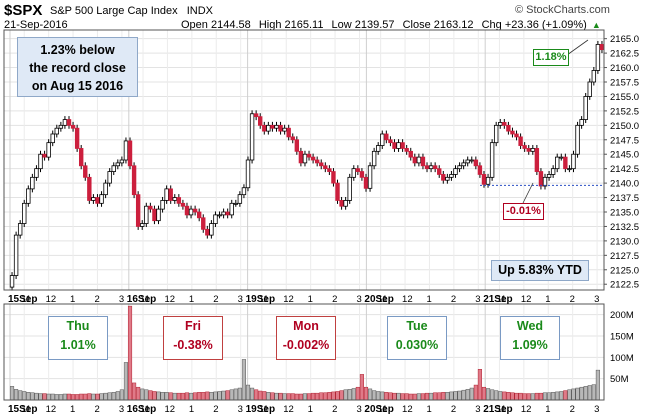  I want to click on y-tick-label: 2160.0, so click(624, 68).